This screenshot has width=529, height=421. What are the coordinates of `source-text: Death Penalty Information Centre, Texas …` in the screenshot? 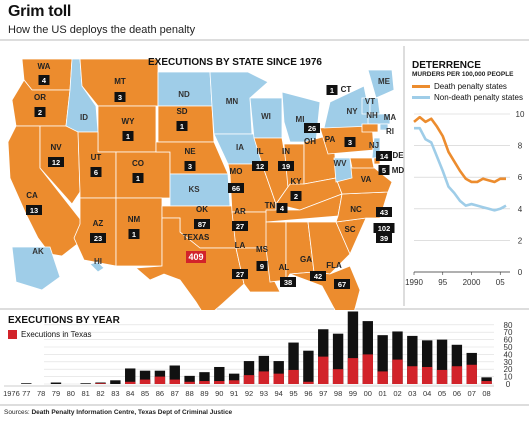 It's located at (132, 412).